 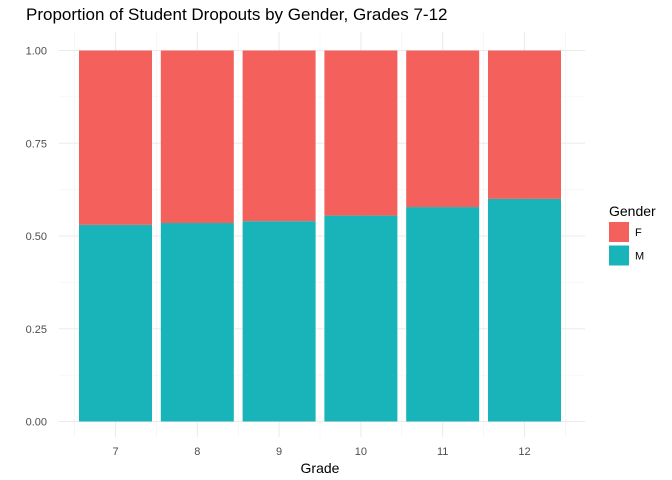 I want to click on y-tick-label: 0.75, so click(x=36, y=144).